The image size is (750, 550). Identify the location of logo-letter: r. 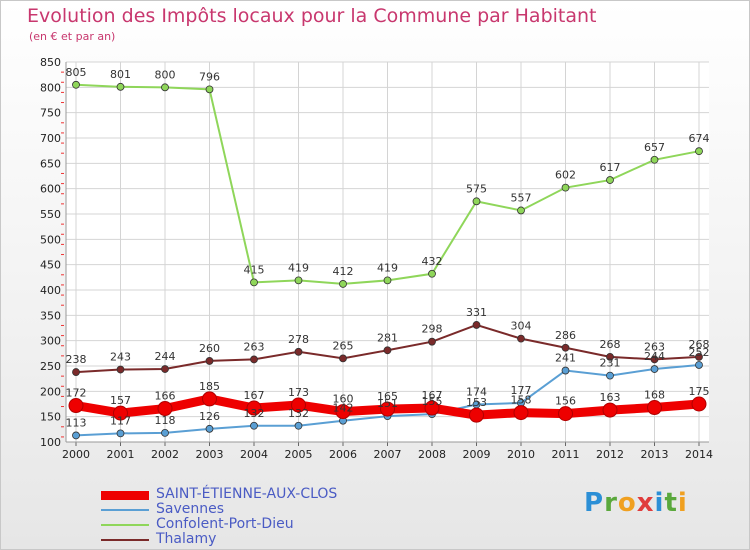
(611, 503).